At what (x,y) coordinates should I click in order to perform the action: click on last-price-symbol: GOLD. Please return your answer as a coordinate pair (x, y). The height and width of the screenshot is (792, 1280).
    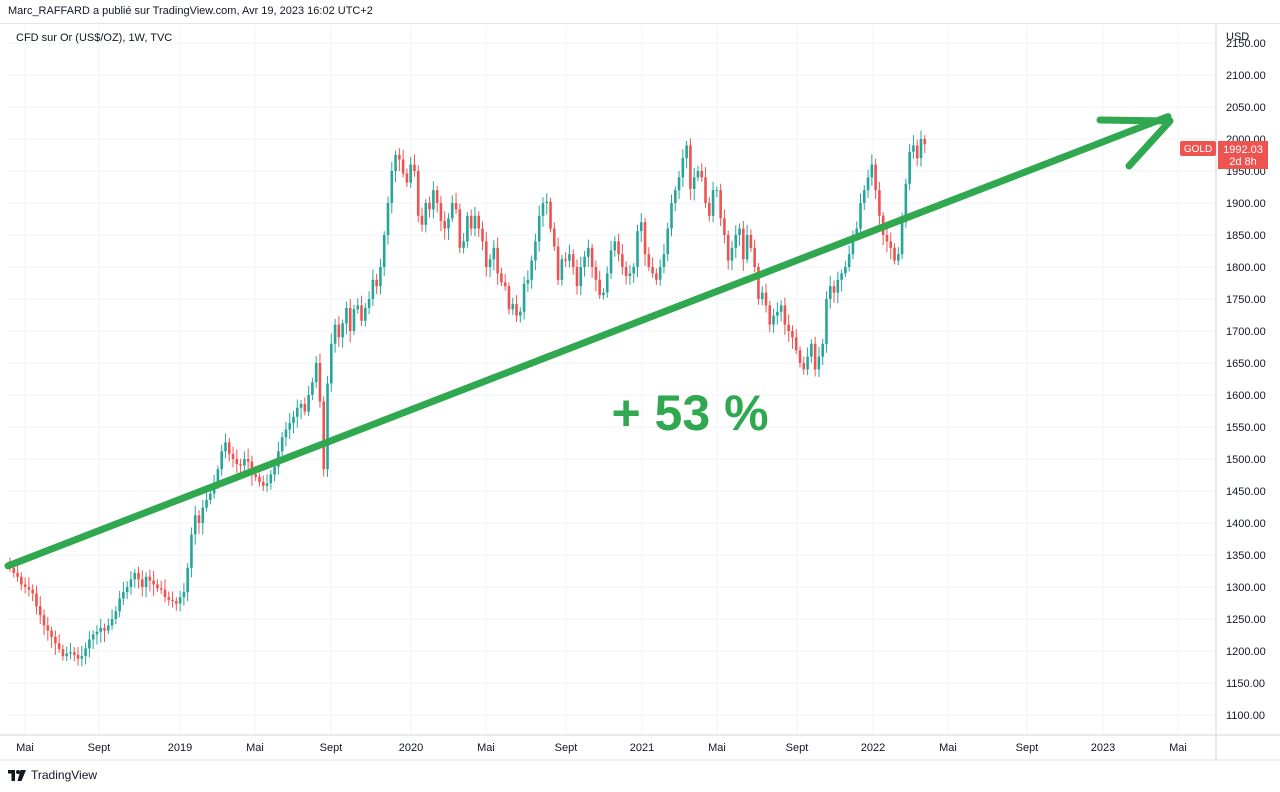
    Looking at the image, I should click on (1198, 149).